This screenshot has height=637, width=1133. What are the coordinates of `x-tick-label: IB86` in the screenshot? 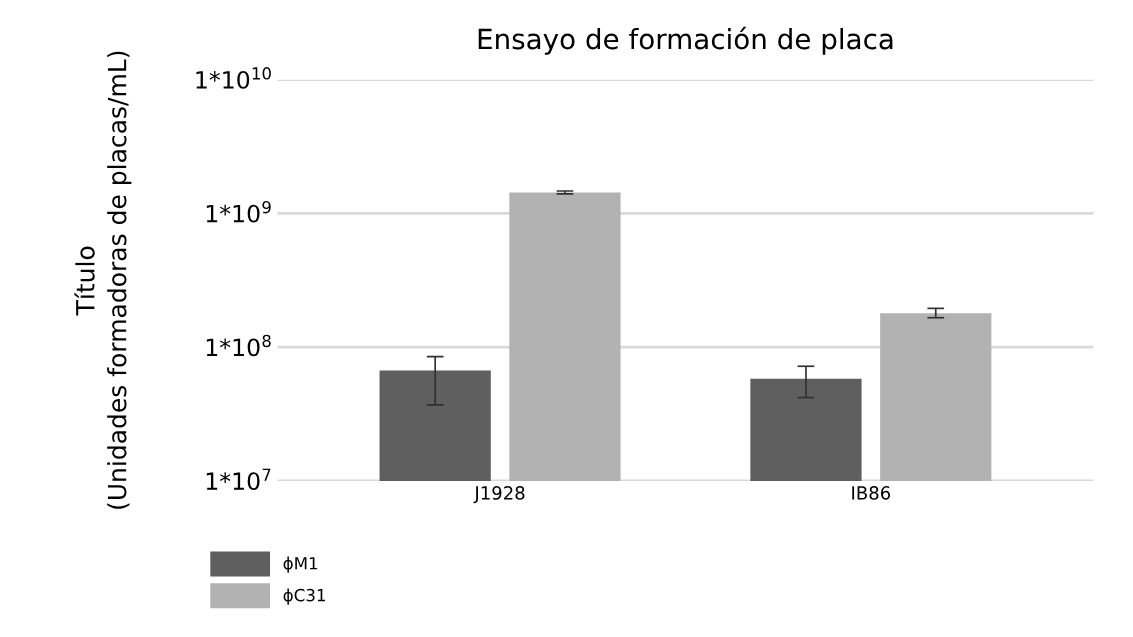 It's located at (871, 493).